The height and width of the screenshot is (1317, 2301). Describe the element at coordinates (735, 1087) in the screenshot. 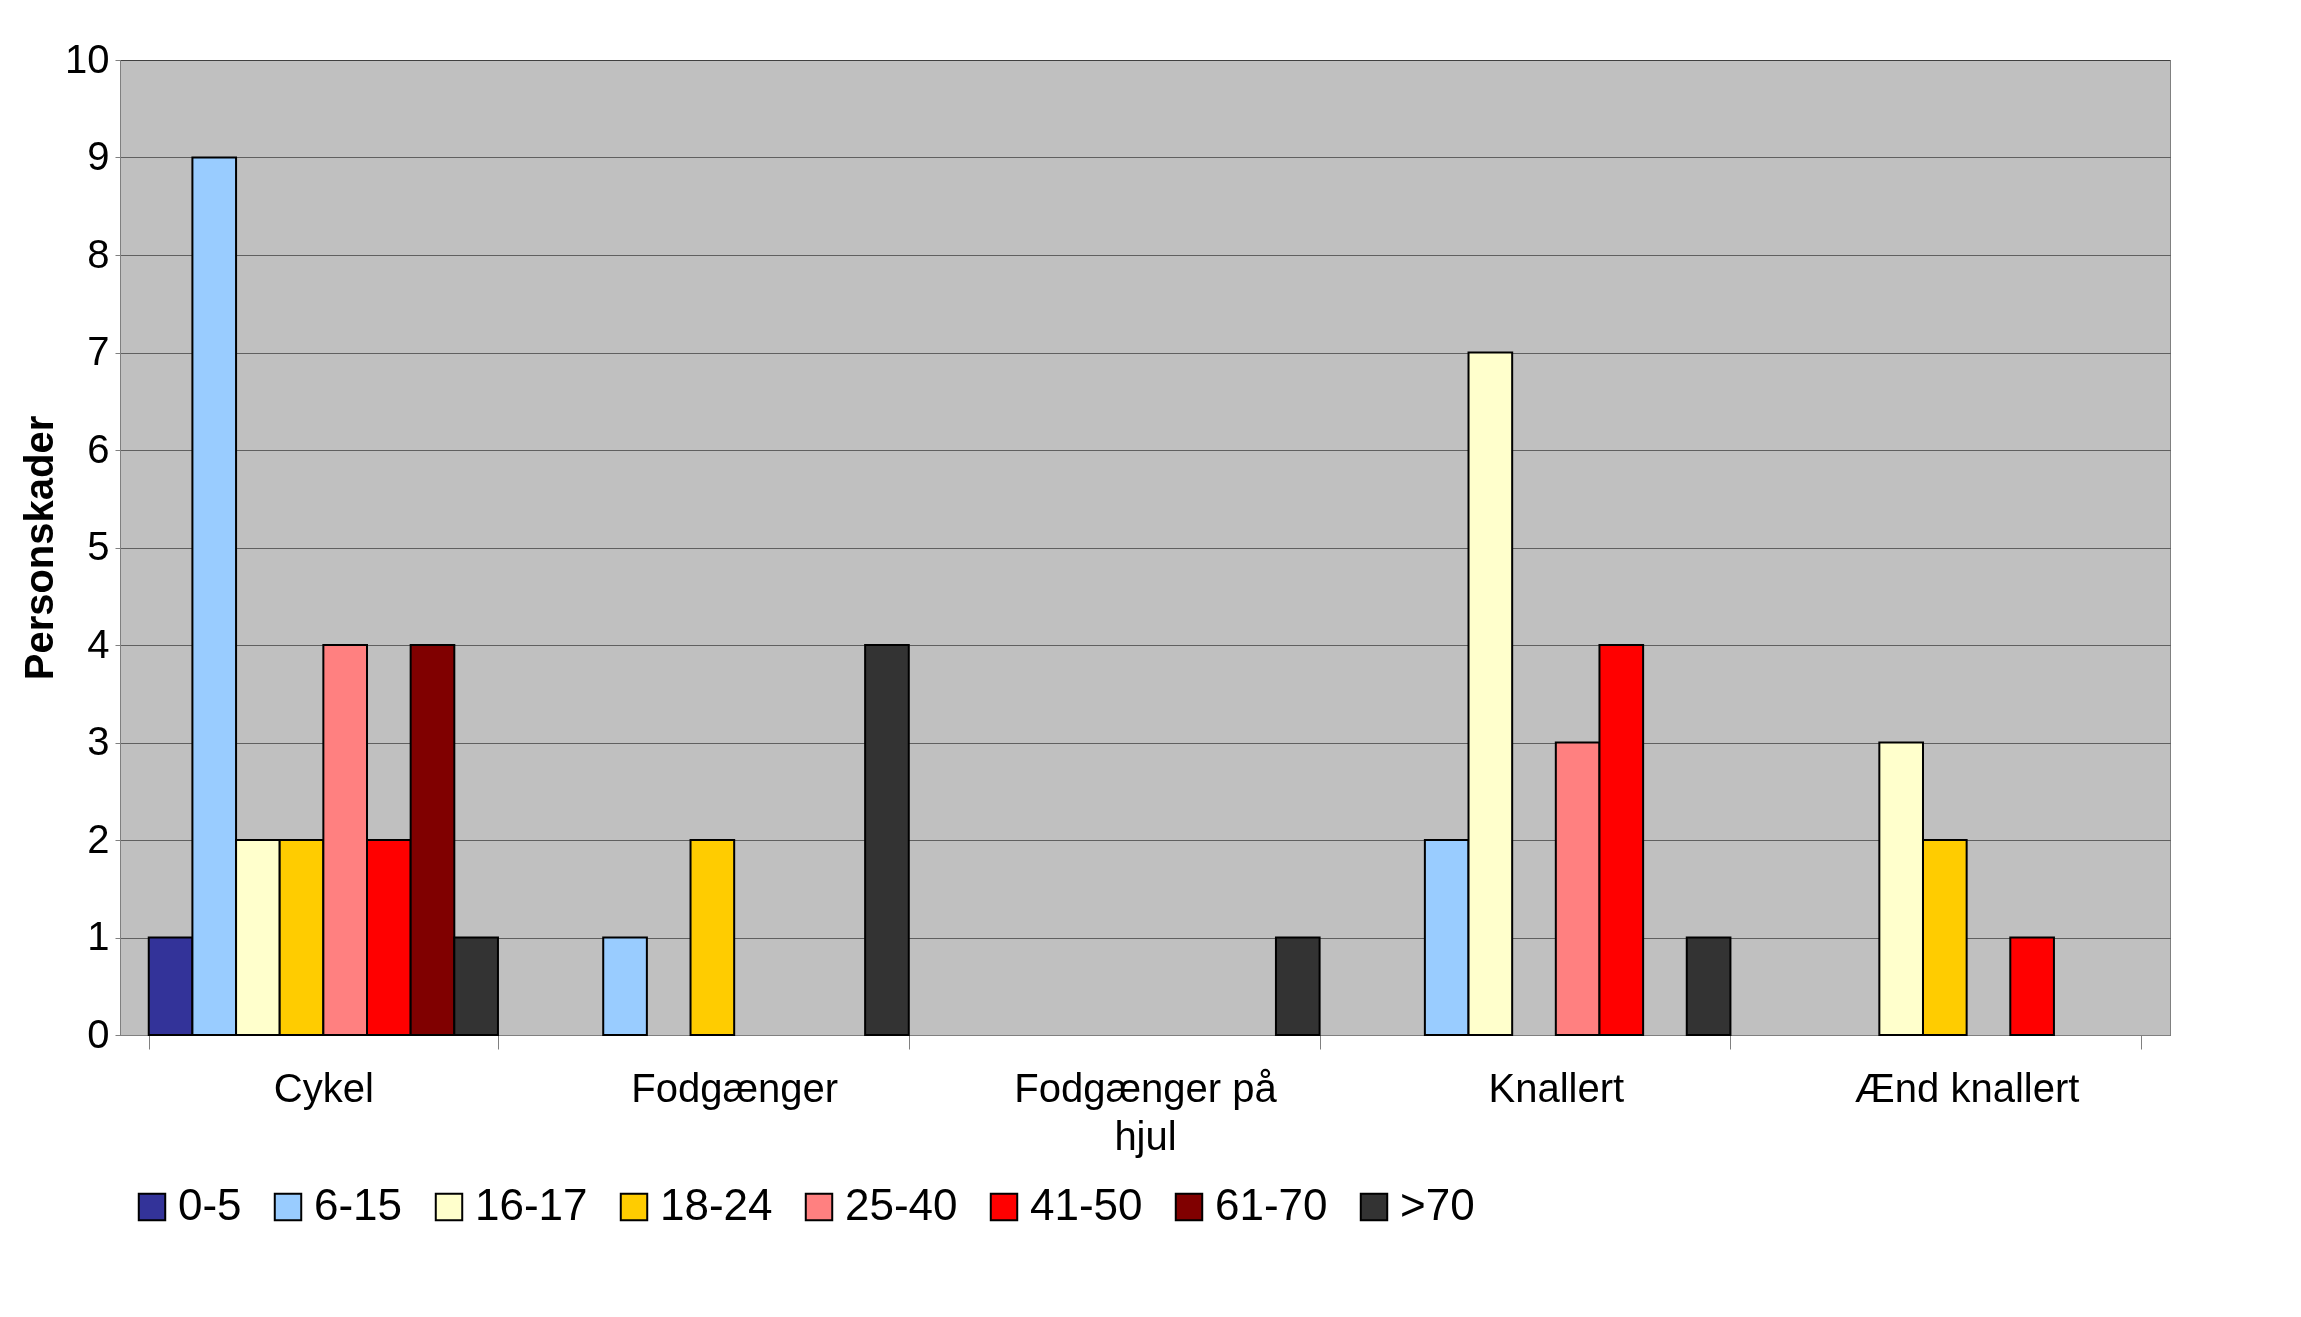

I see `x-tick-label: Fodgænger` at that location.